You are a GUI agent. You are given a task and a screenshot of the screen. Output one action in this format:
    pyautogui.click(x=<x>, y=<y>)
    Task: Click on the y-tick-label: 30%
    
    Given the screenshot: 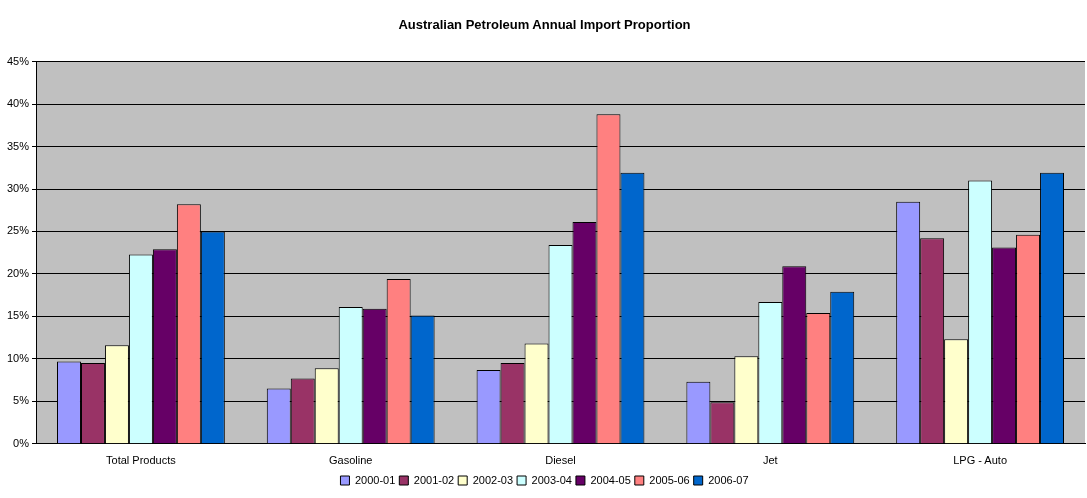 What is the action you would take?
    pyautogui.click(x=18, y=188)
    